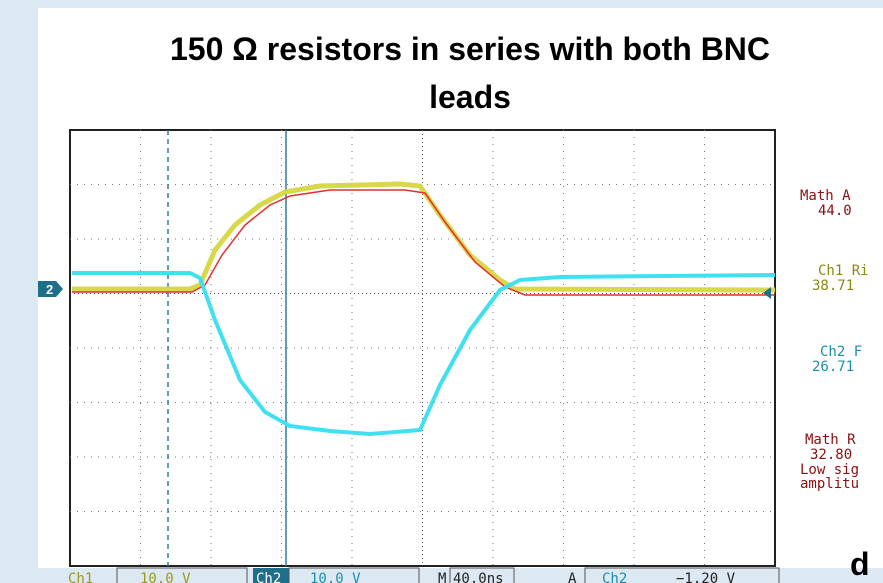  What do you see at coordinates (706, 577) in the screenshot?
I see `status-trigger-level: −1.20 V` at bounding box center [706, 577].